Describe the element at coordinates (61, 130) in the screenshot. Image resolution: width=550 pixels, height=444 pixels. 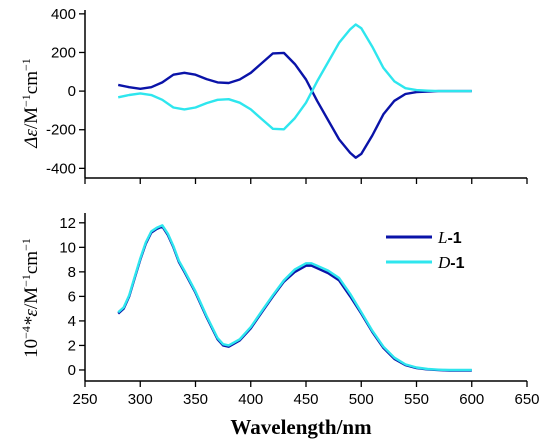
I see `cd-y-tick-label: -200` at that location.